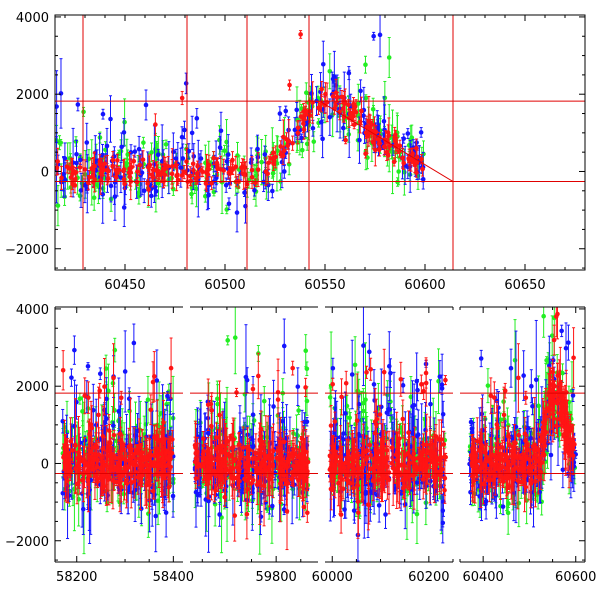 Image resolution: width=600 pixels, height=600 pixels. I want to click on x-tick-label: 60650, so click(524, 285).